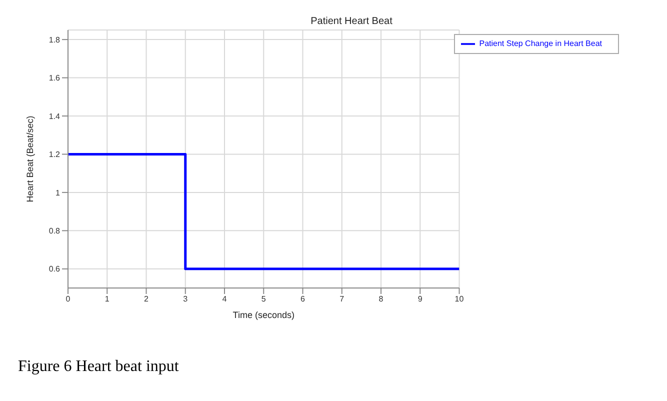 The image size is (667, 401). What do you see at coordinates (30, 159) in the screenshot?
I see `y-axis-title: Heart Beat (Beat/sec)` at bounding box center [30, 159].